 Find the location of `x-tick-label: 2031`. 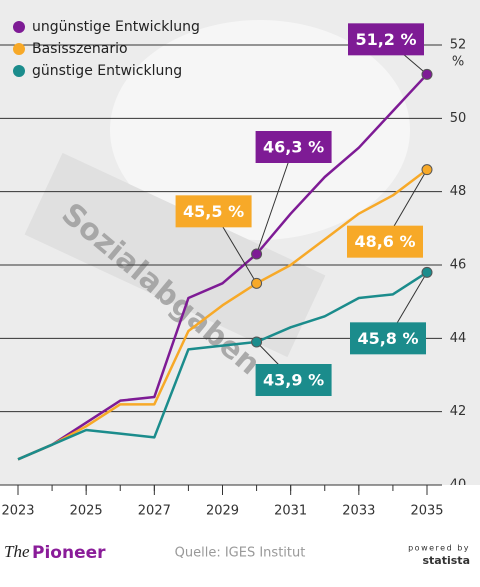

x-tick-label: 2031 is located at coordinates (290, 511).